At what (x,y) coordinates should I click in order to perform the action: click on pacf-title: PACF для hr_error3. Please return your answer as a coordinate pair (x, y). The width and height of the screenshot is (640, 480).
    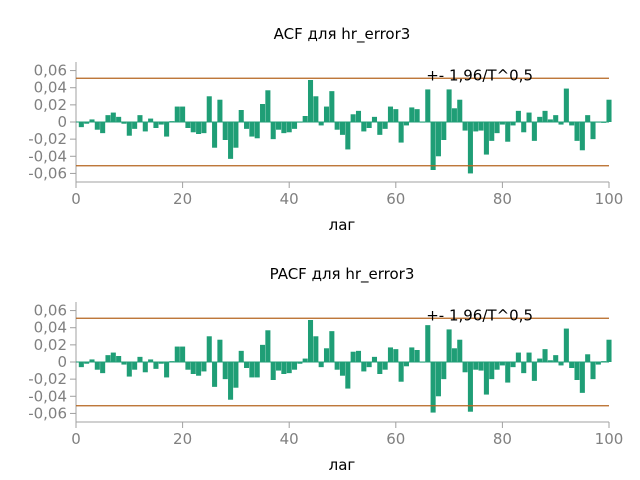
    Looking at the image, I should click on (342, 274).